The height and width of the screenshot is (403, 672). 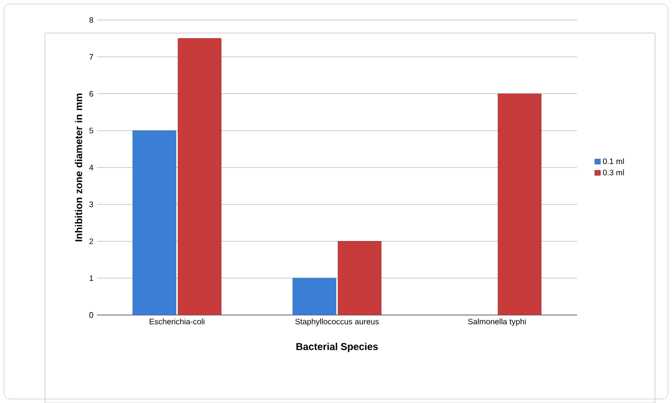 What do you see at coordinates (78, 168) in the screenshot?
I see `y-axis-title: Inhibition zone diameter in mm` at bounding box center [78, 168].